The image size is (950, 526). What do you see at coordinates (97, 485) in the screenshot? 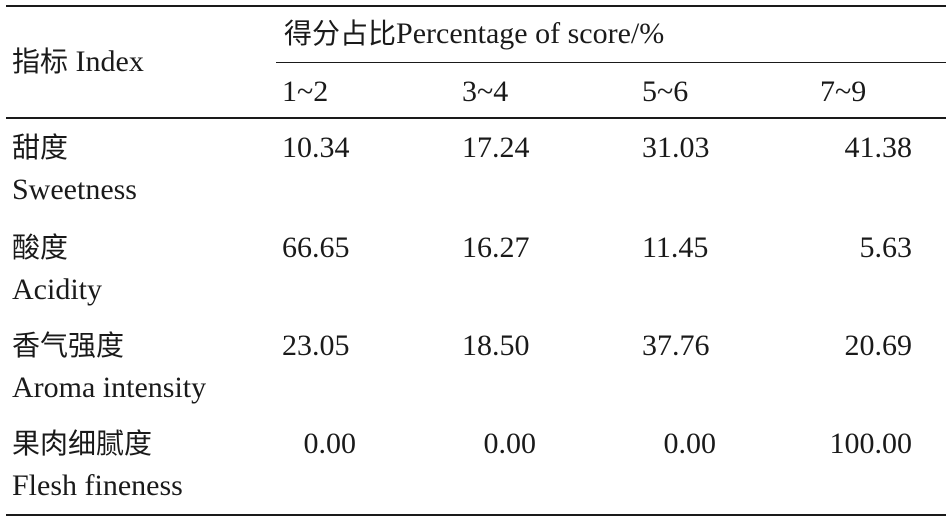
I see `row-flesh-label-en: Flesh fineness` at bounding box center [97, 485].